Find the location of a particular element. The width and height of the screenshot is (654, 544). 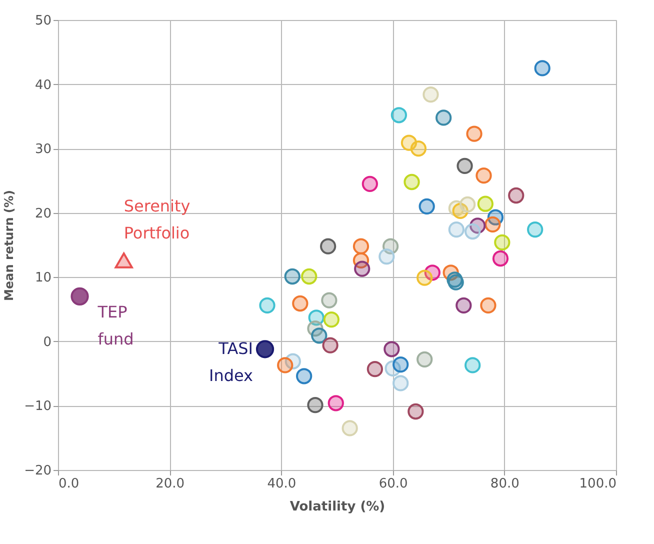

x-tick-label: 0.0 is located at coordinates (69, 484).